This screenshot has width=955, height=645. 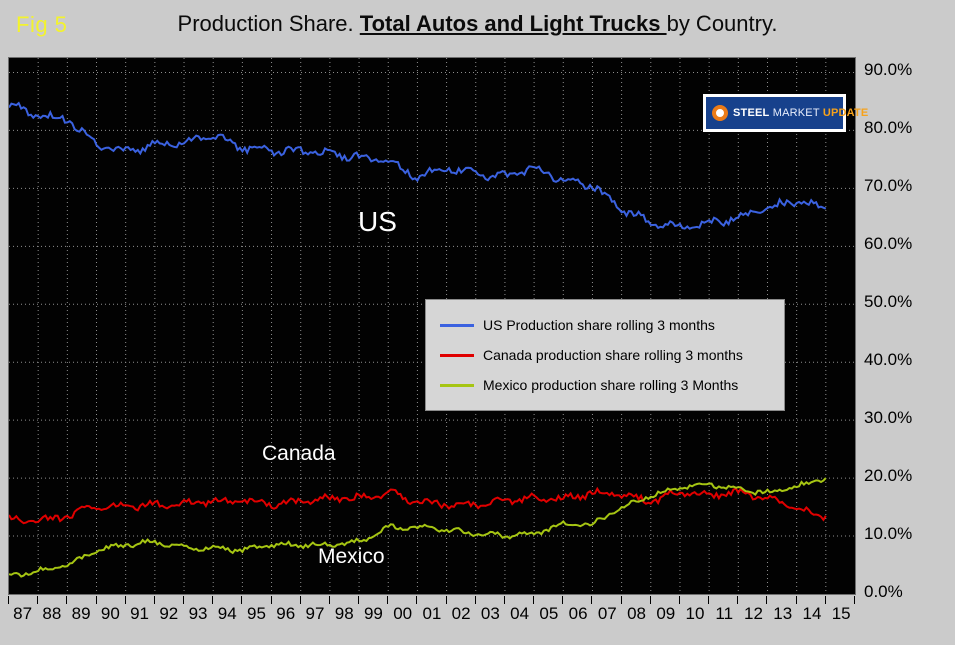 What do you see at coordinates (888, 244) in the screenshot?
I see `y-axis-label: 60.0%` at bounding box center [888, 244].